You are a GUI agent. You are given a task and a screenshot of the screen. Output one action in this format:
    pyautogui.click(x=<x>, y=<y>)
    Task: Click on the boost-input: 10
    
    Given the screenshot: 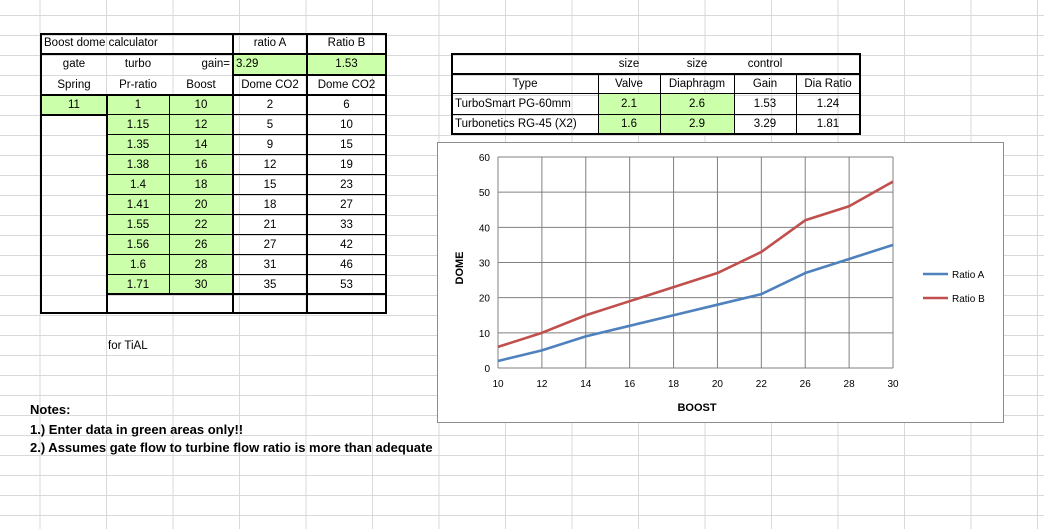 What is the action you would take?
    pyautogui.click(x=201, y=105)
    